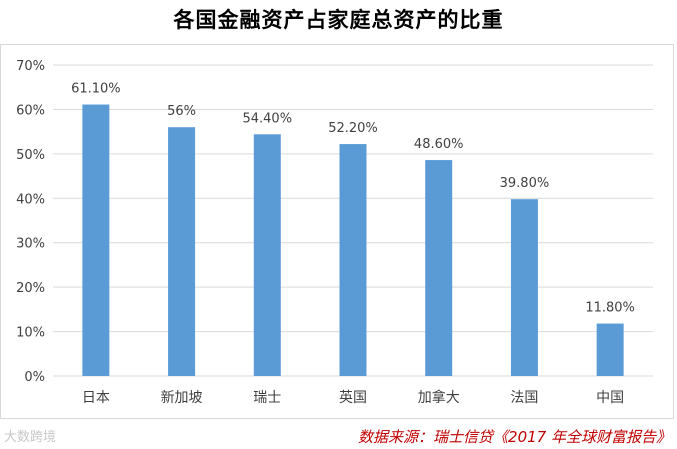 This screenshot has width=677, height=449. What do you see at coordinates (181, 111) in the screenshot?
I see `data-label: 56%` at bounding box center [181, 111].